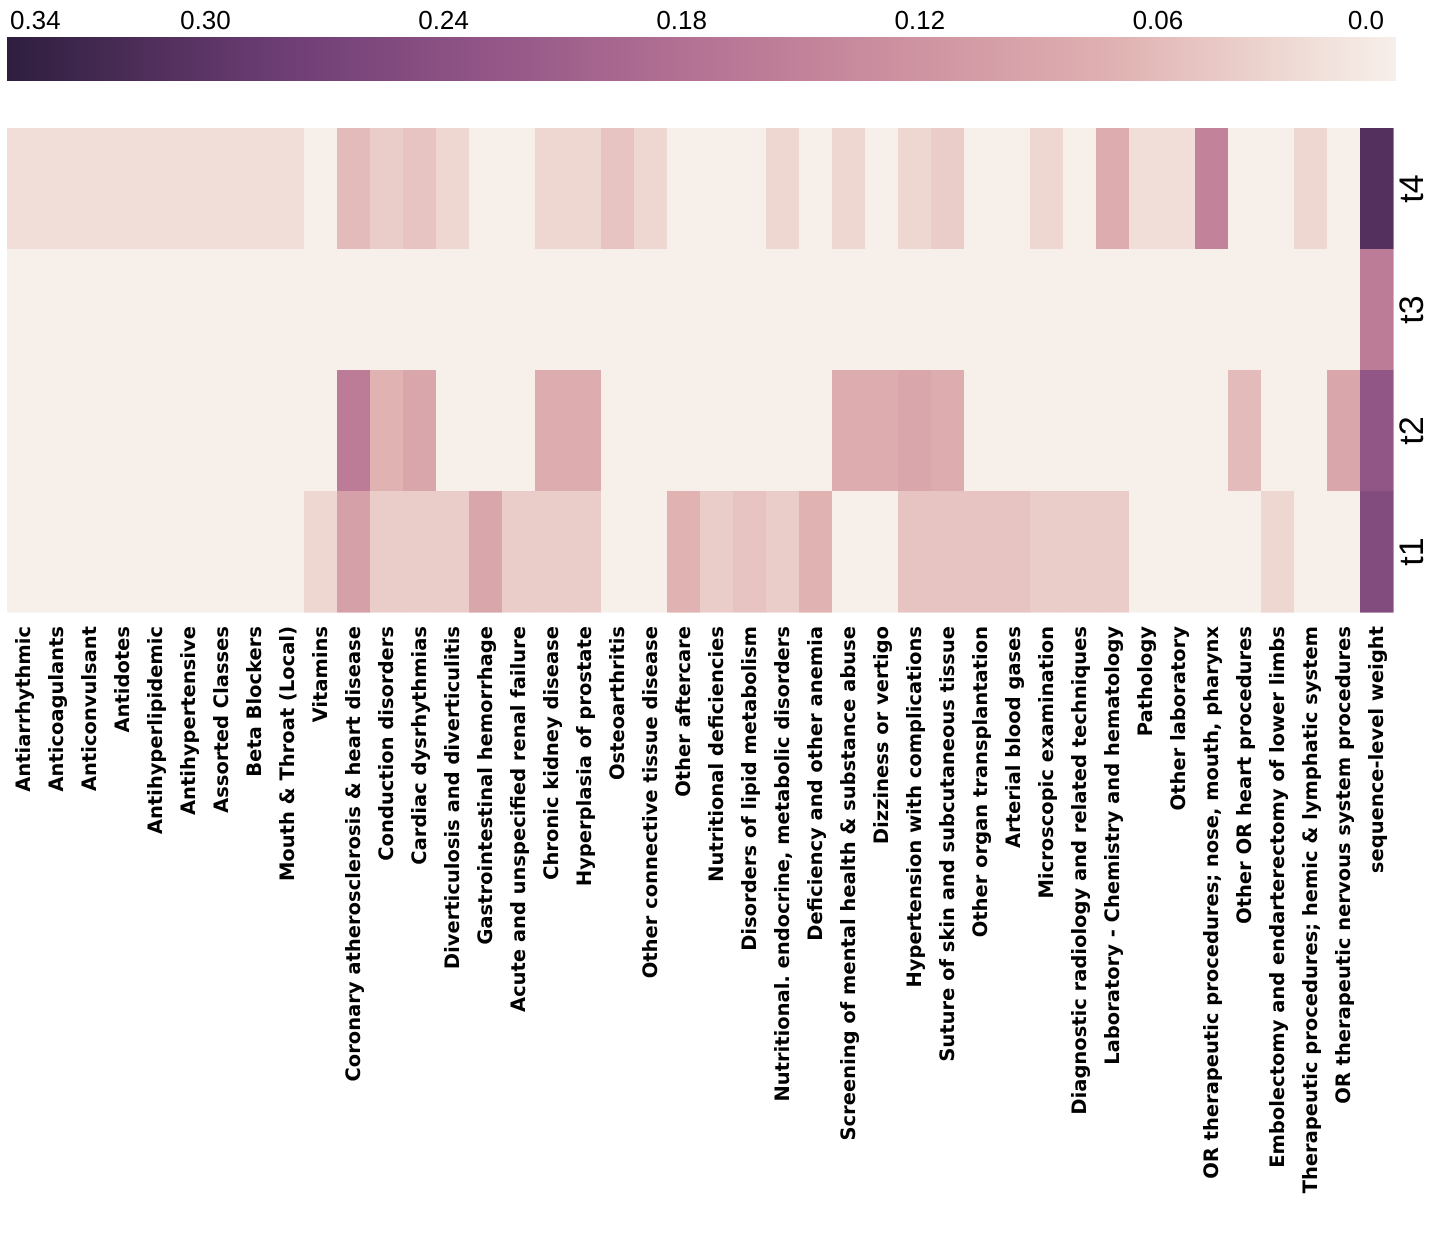 The width and height of the screenshot is (1434, 1236). What do you see at coordinates (716, 754) in the screenshot?
I see `column-label: Nutritional deficiencies` at bounding box center [716, 754].